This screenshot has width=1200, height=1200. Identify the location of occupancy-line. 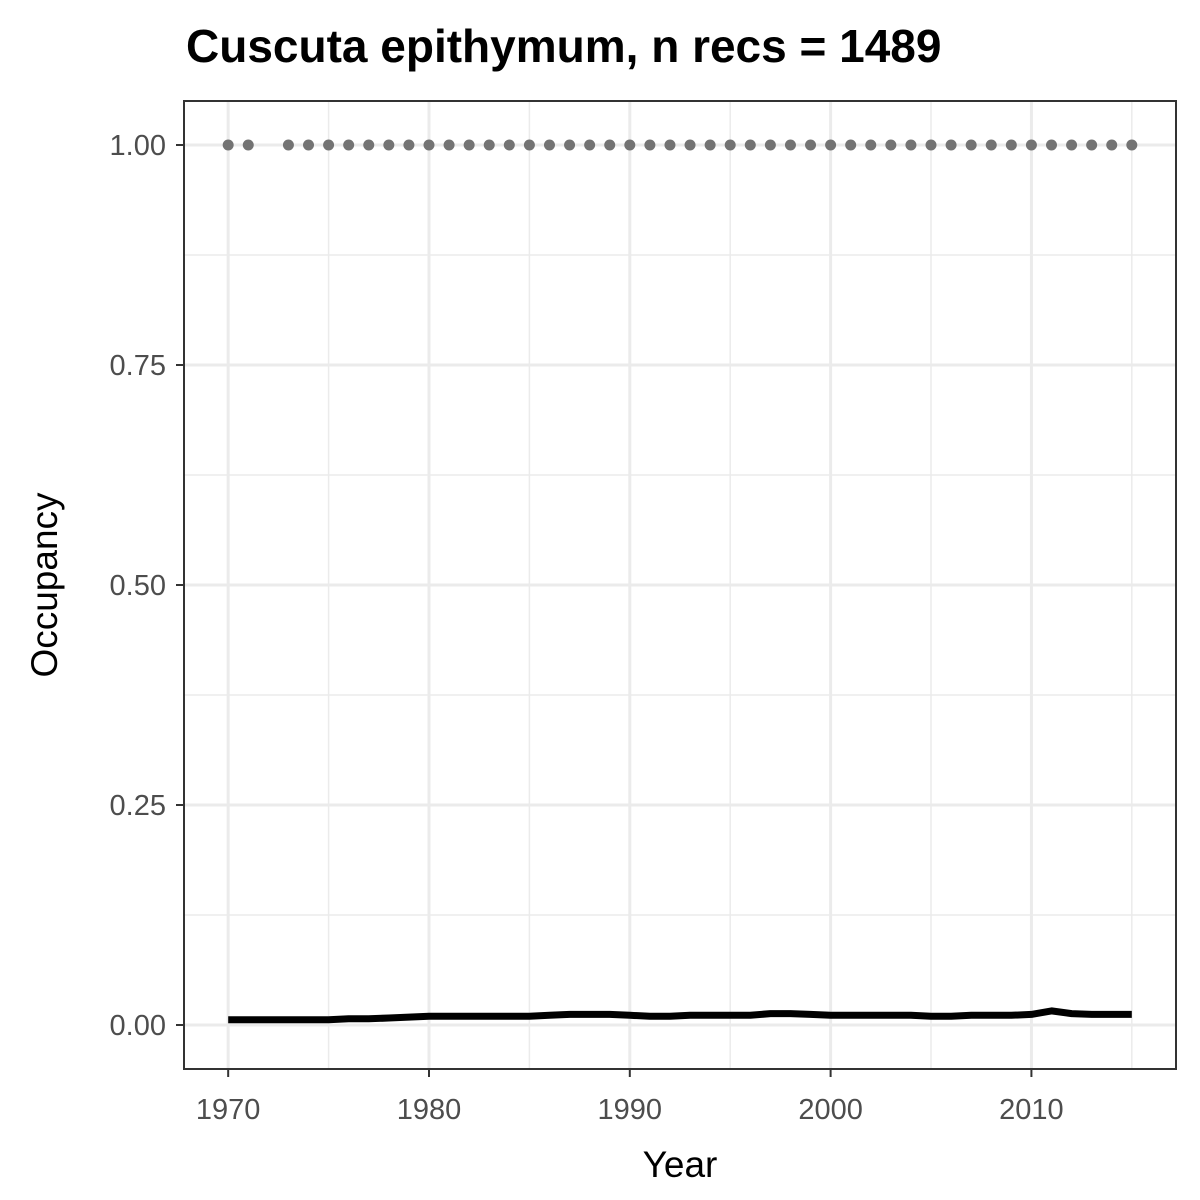
(680, 1015).